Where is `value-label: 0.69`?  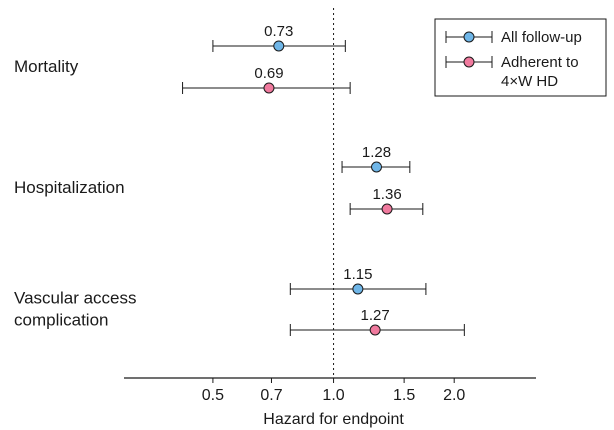 value-label: 0.69 is located at coordinates (268, 73).